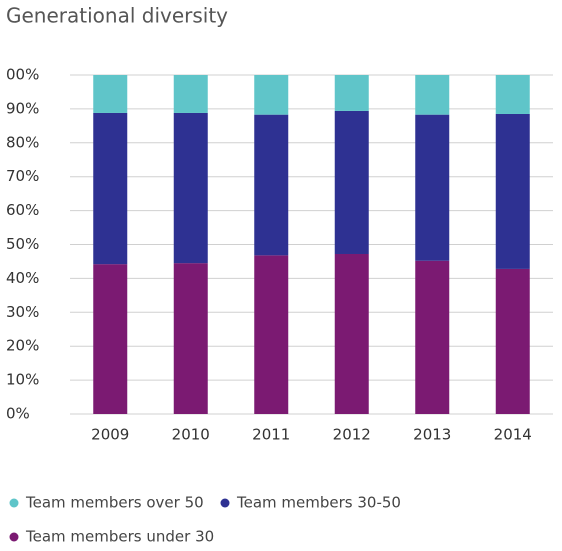 This screenshot has height=551, width=562. I want to click on y-tick-label: 50%, so click(22, 244).